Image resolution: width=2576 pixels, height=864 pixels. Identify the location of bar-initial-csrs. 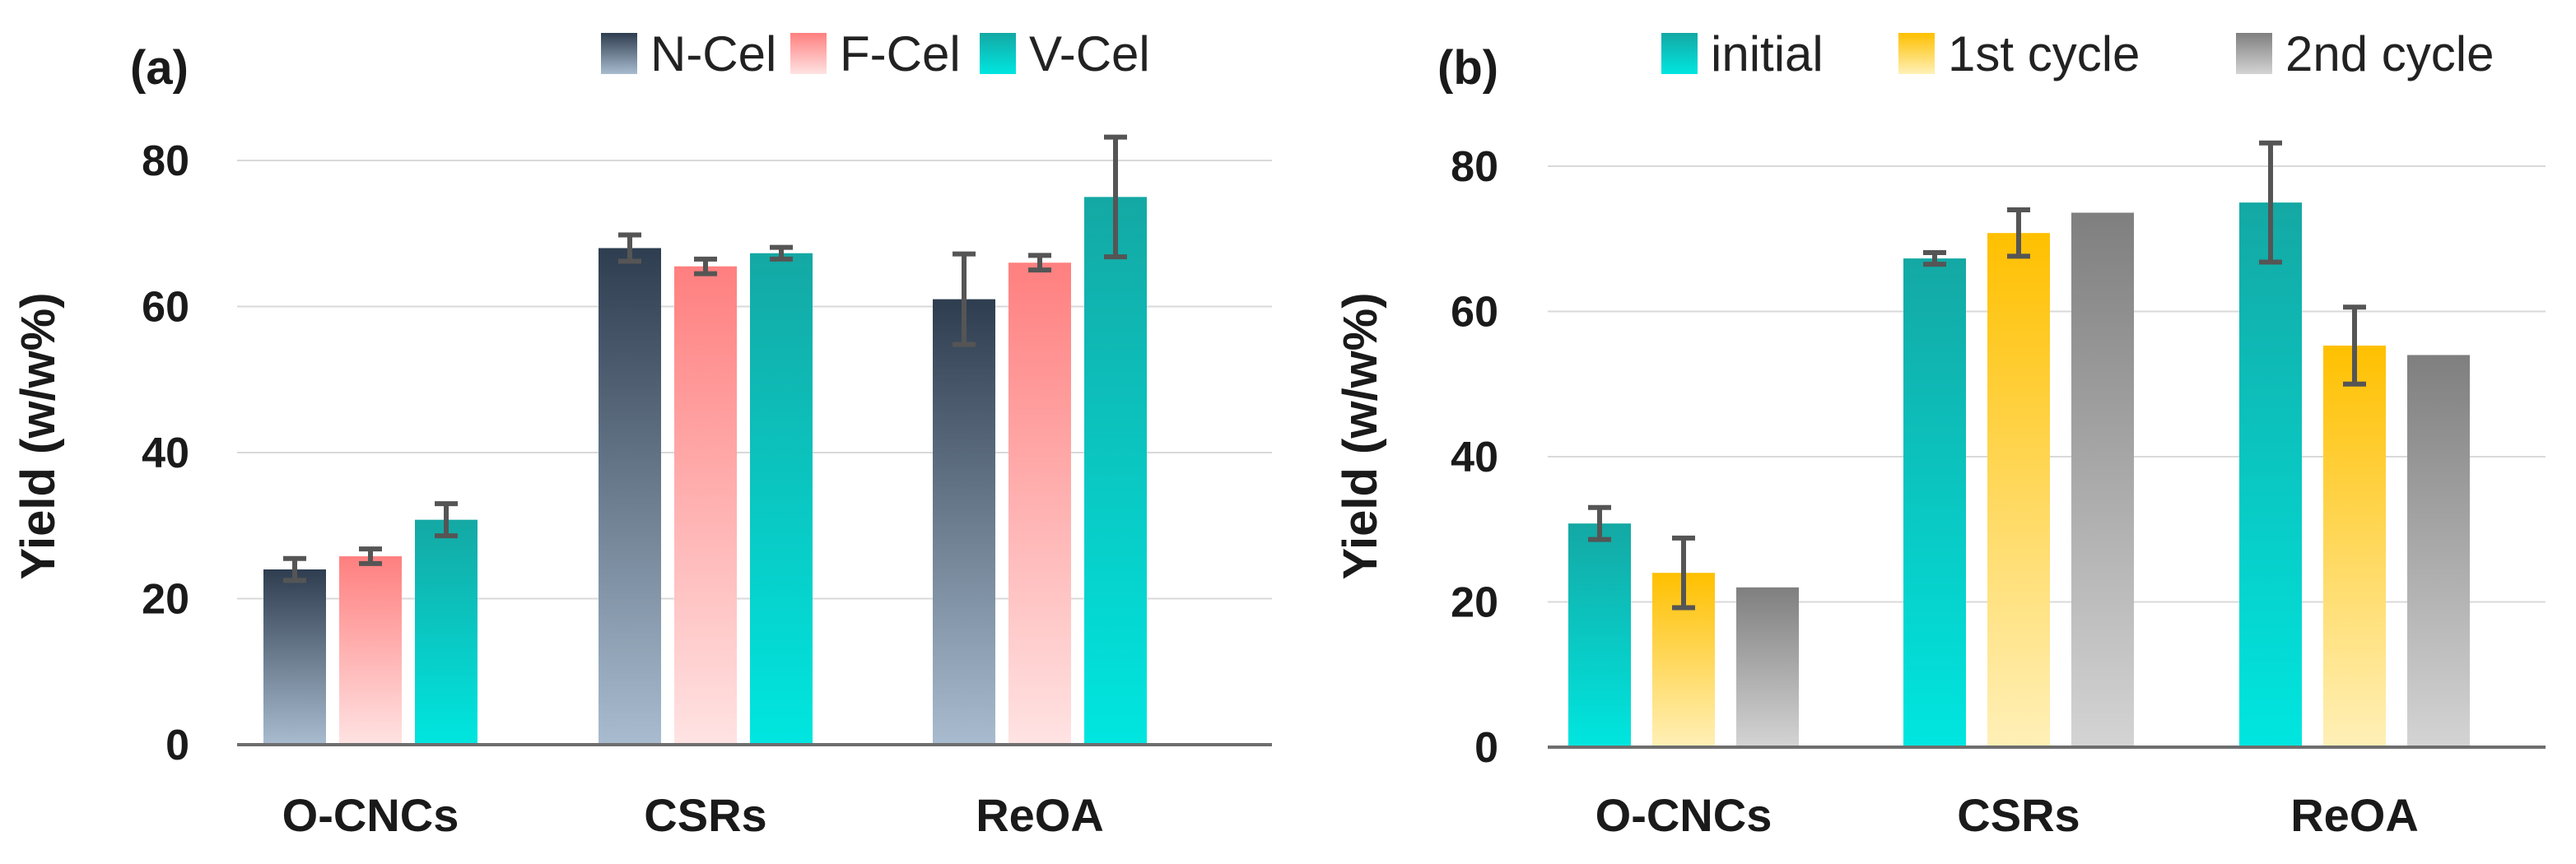
(1934, 502).